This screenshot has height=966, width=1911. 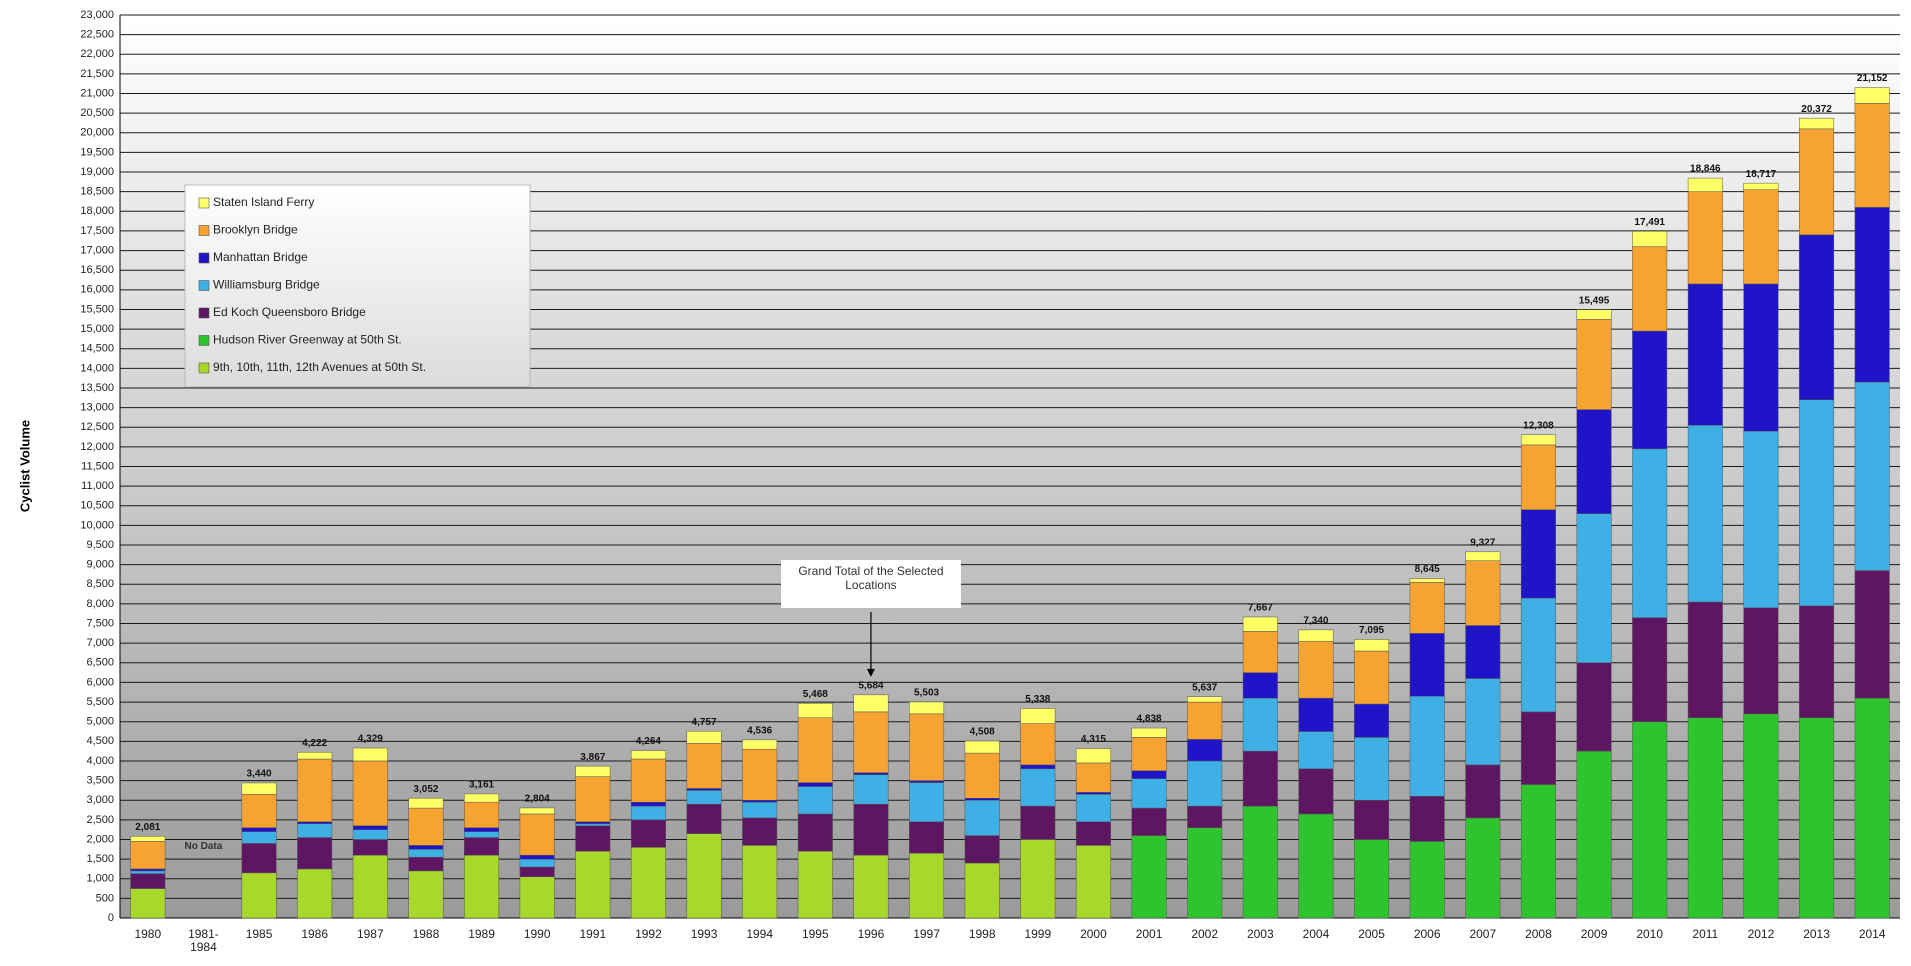 What do you see at coordinates (1371, 630) in the screenshot?
I see `total-label: 7,095` at bounding box center [1371, 630].